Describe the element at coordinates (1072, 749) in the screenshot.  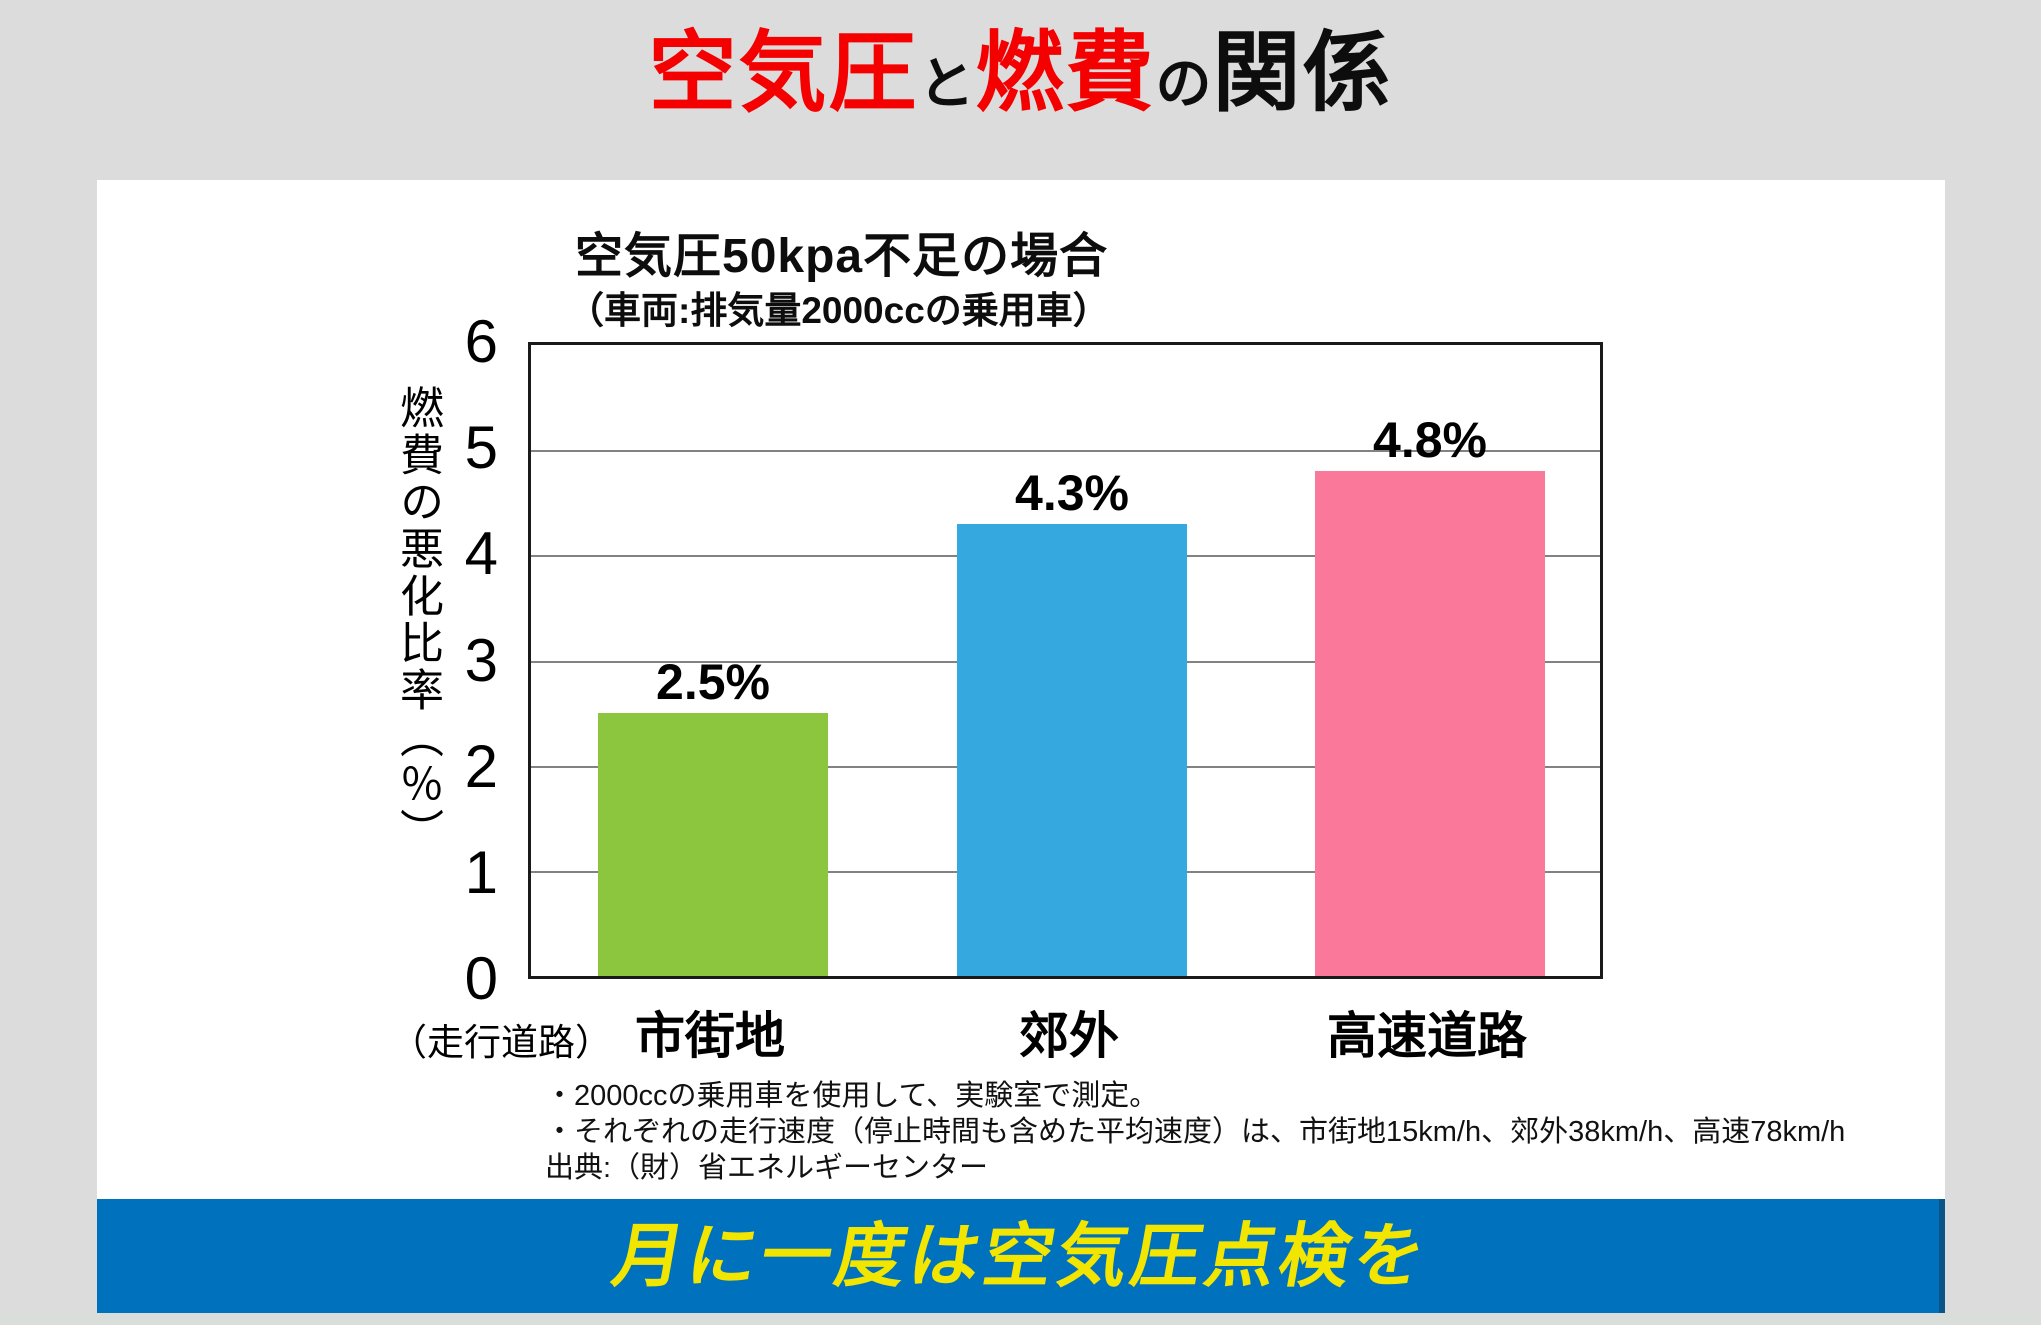
I see `bar-suburb` at that location.